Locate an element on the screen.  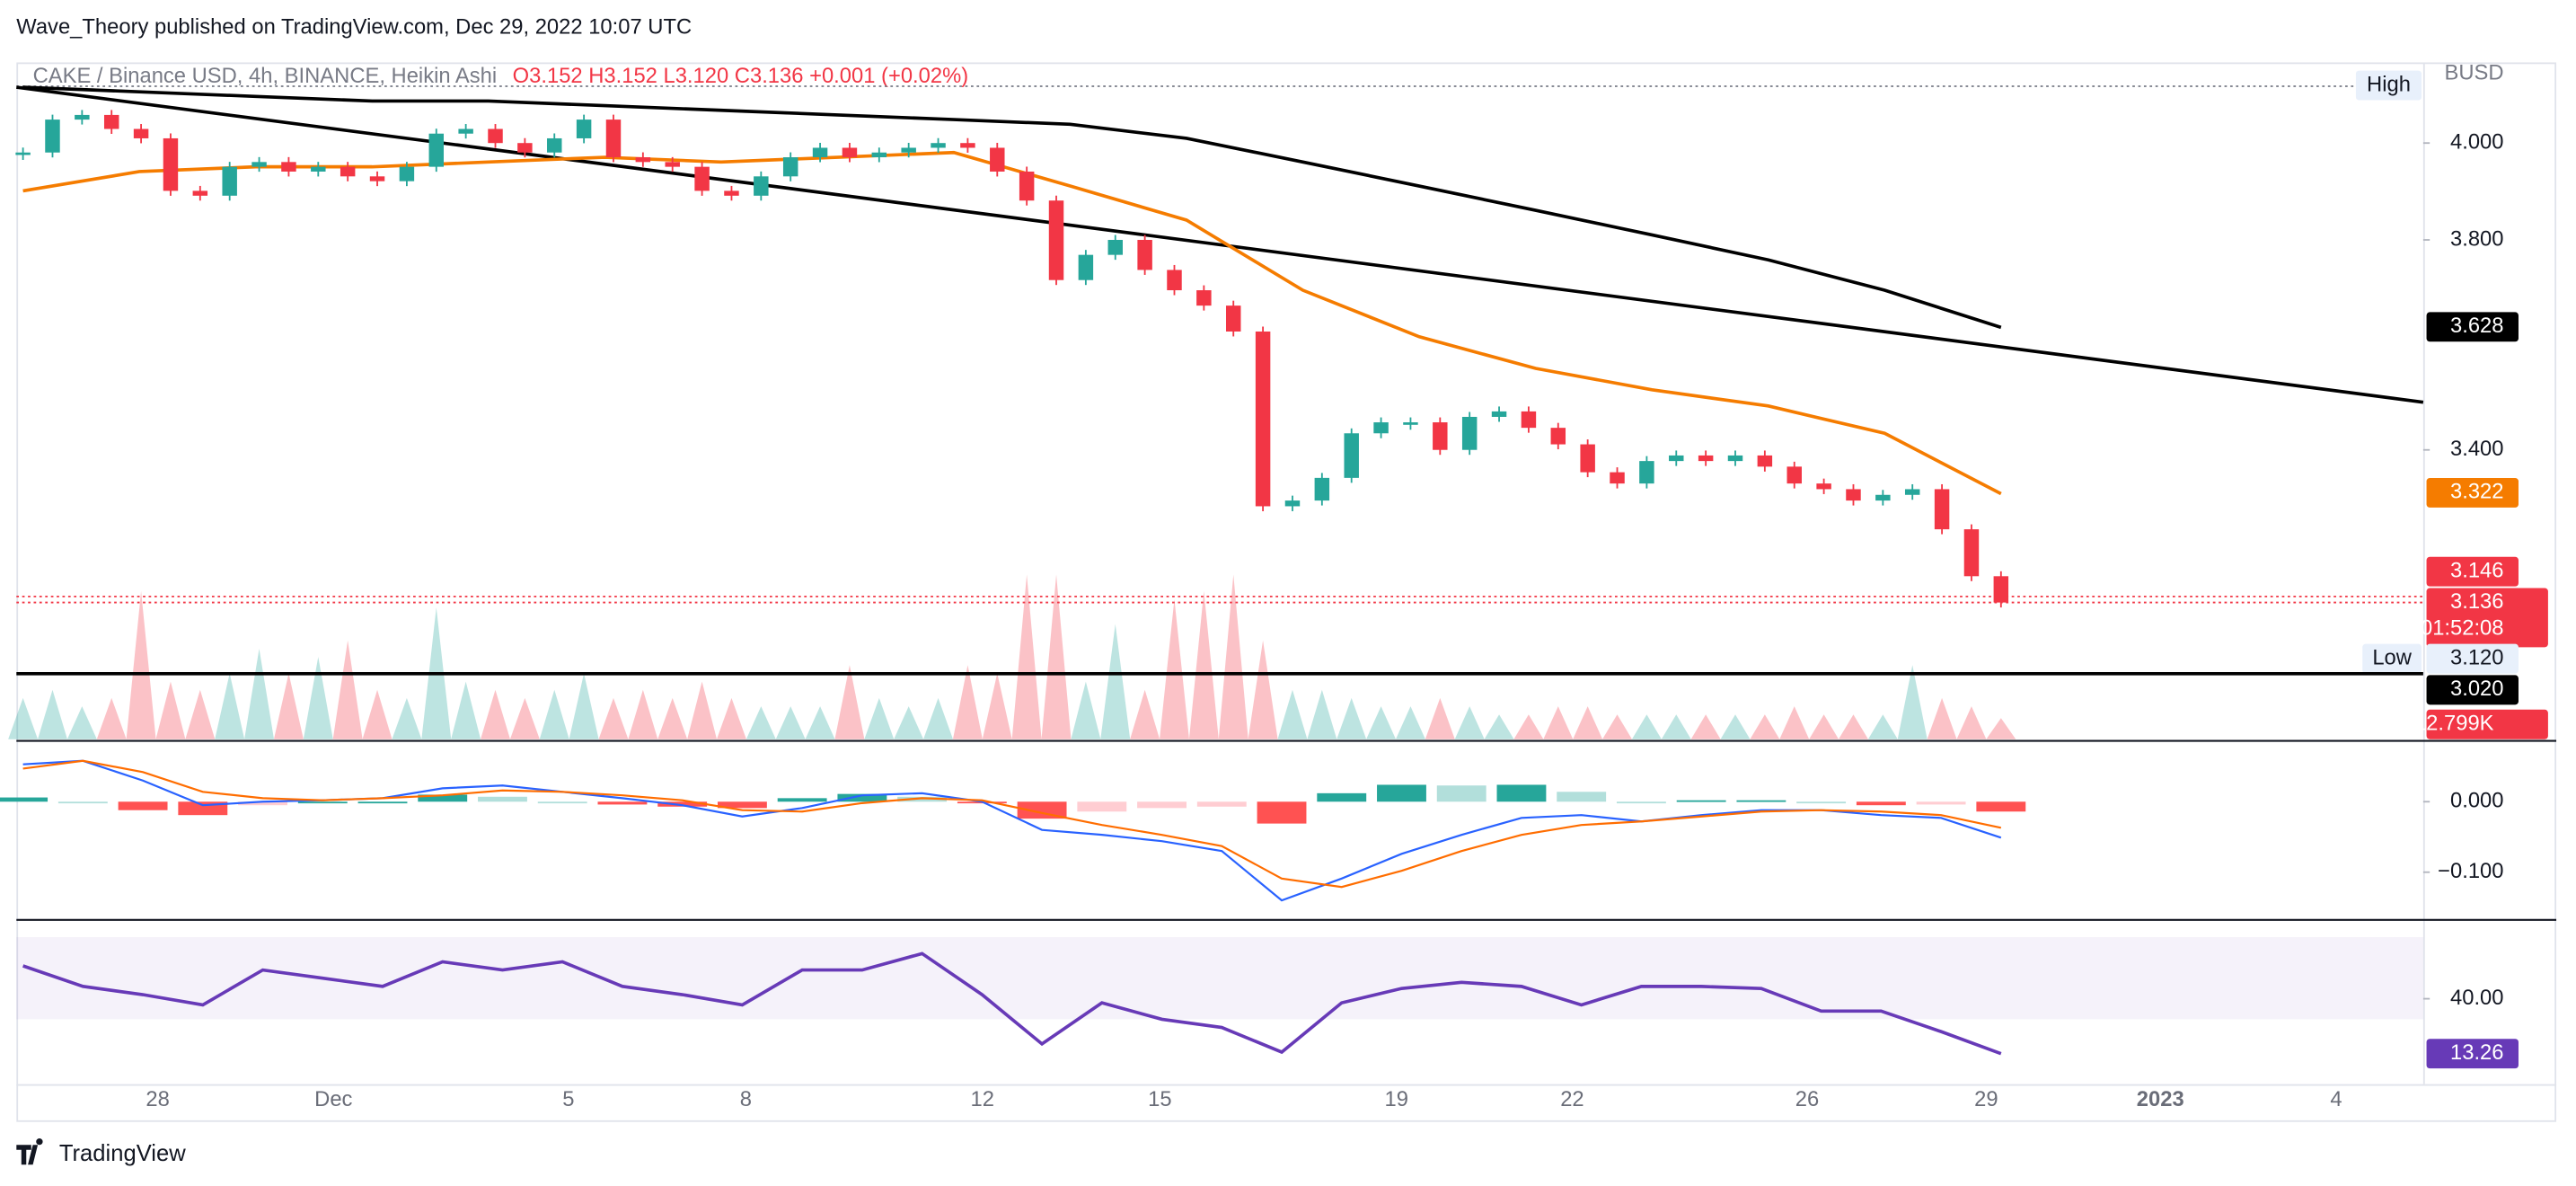
rsi-tag-label: 13.26 is located at coordinates (2476, 1052).